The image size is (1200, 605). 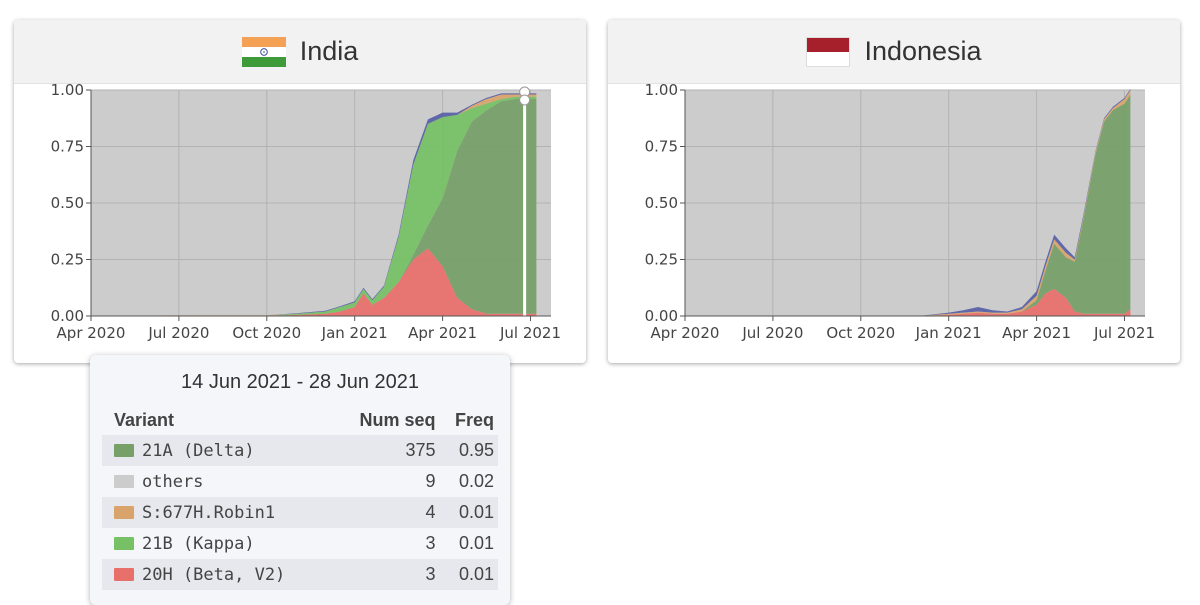 What do you see at coordinates (300, 512) in the screenshot?
I see `table-row: S:677H.Robin1 4 0.01` at bounding box center [300, 512].